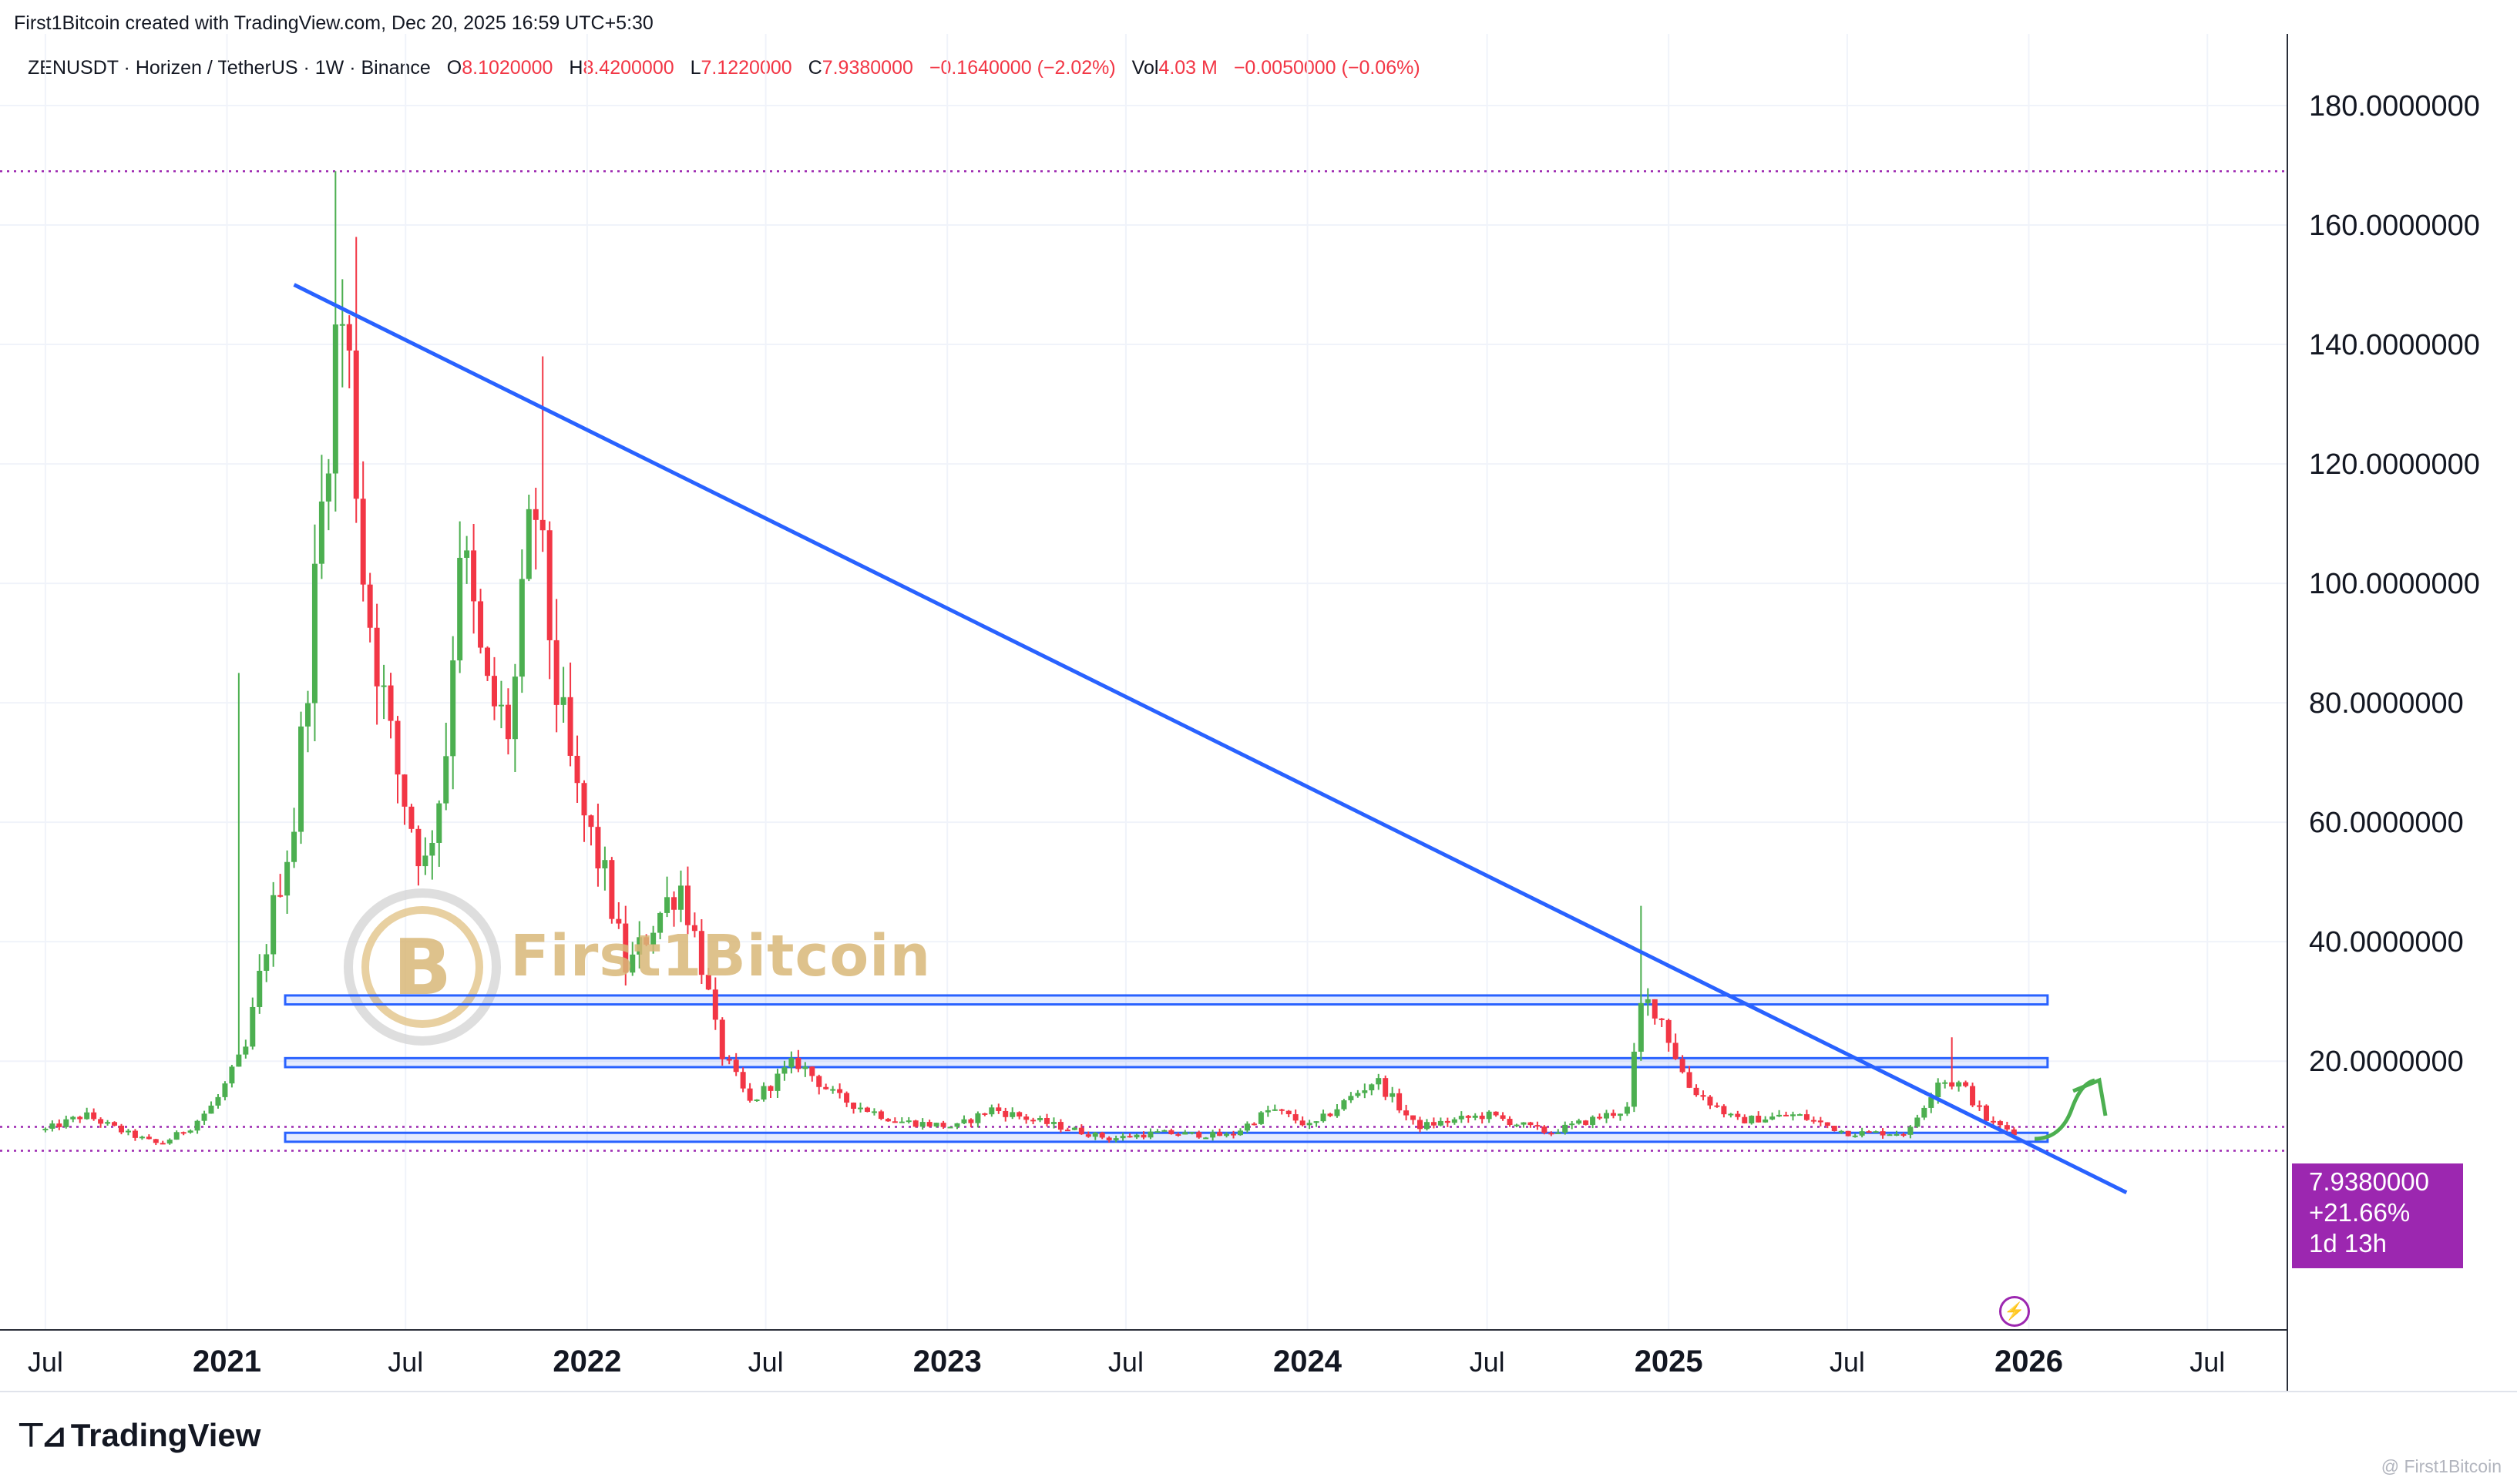 This screenshot has width=2517, height=1484. What do you see at coordinates (138, 1435) in the screenshot?
I see `tradingview-brand: ⊤⊿ TradingView` at bounding box center [138, 1435].